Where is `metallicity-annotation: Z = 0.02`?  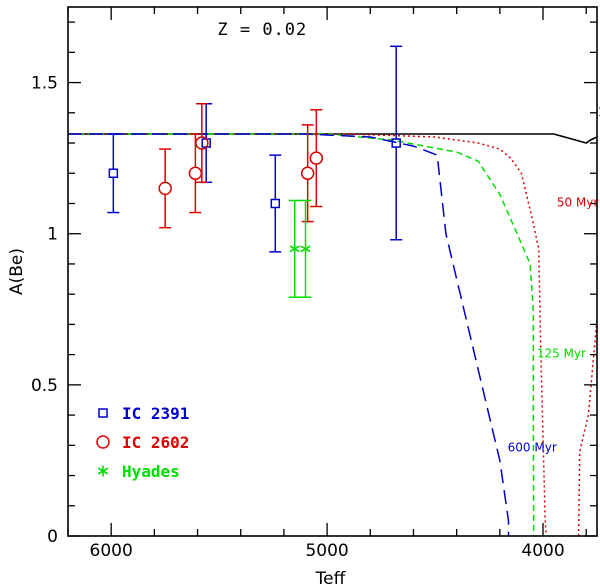 metallicity-annotation: Z = 0.02 is located at coordinates (262, 30).